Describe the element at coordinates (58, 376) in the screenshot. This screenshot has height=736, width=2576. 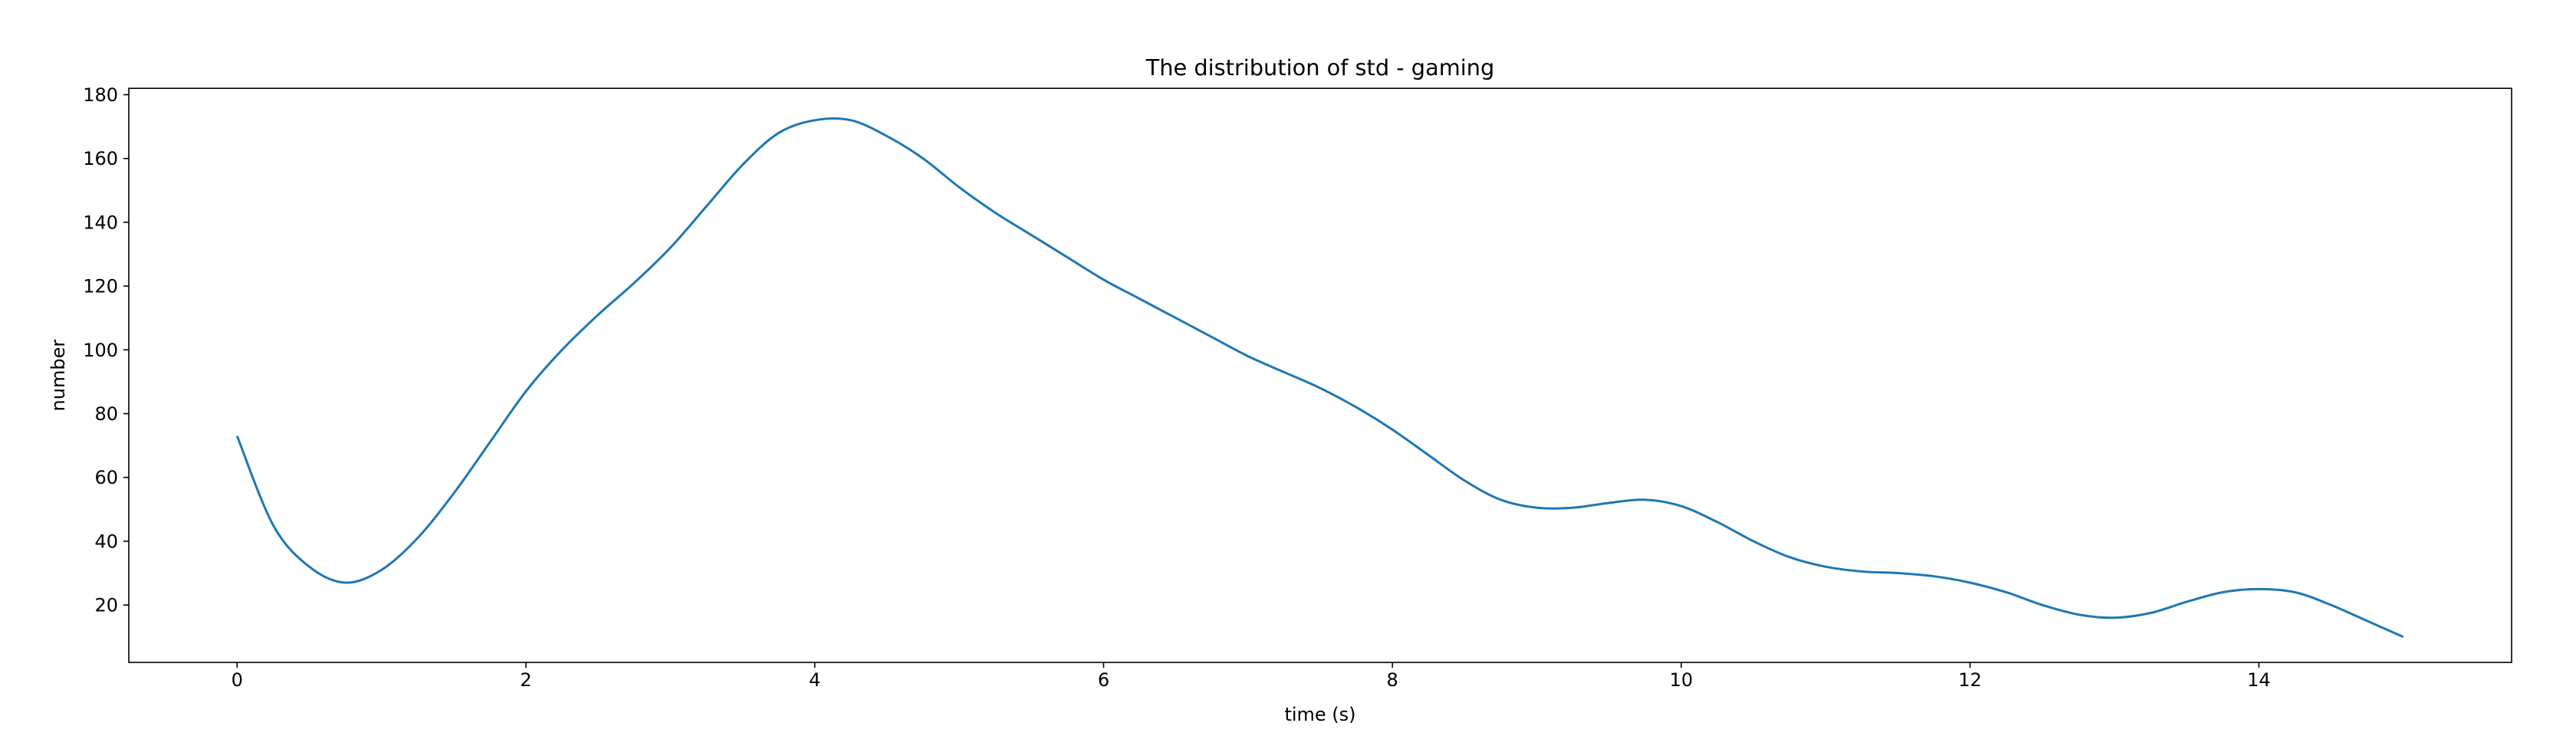
I see `y-axis-label: number` at that location.